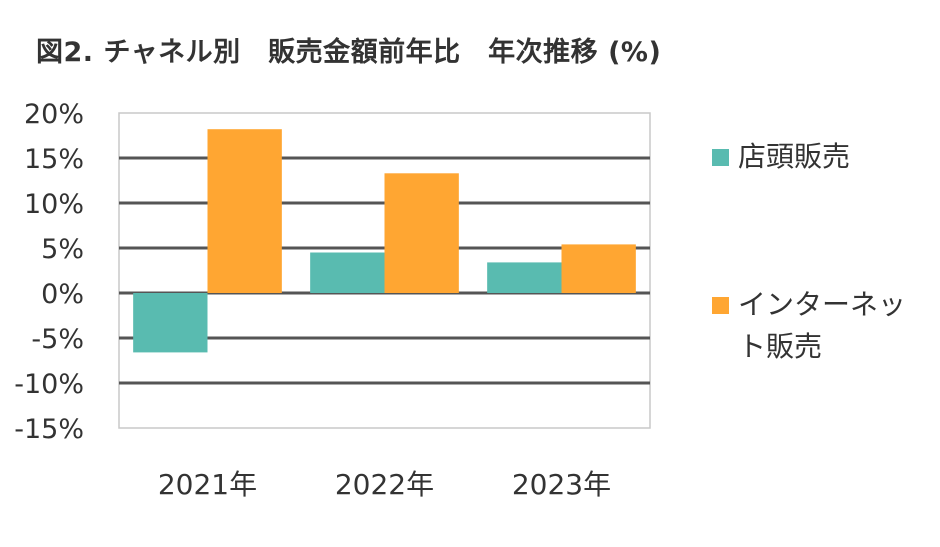  I want to click on legend-swatch-store-sales, so click(720, 157).